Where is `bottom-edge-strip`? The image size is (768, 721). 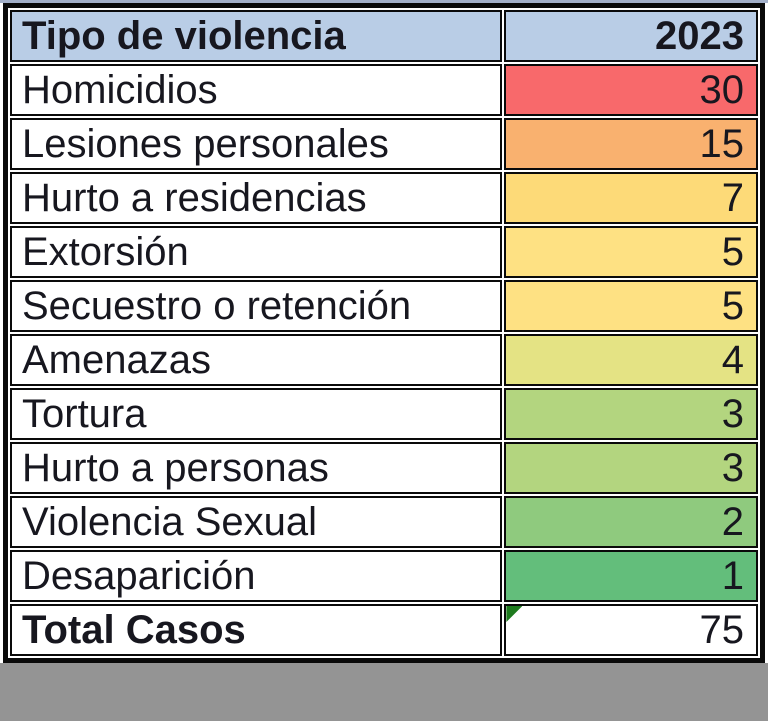 bottom-edge-strip is located at coordinates (384, 692).